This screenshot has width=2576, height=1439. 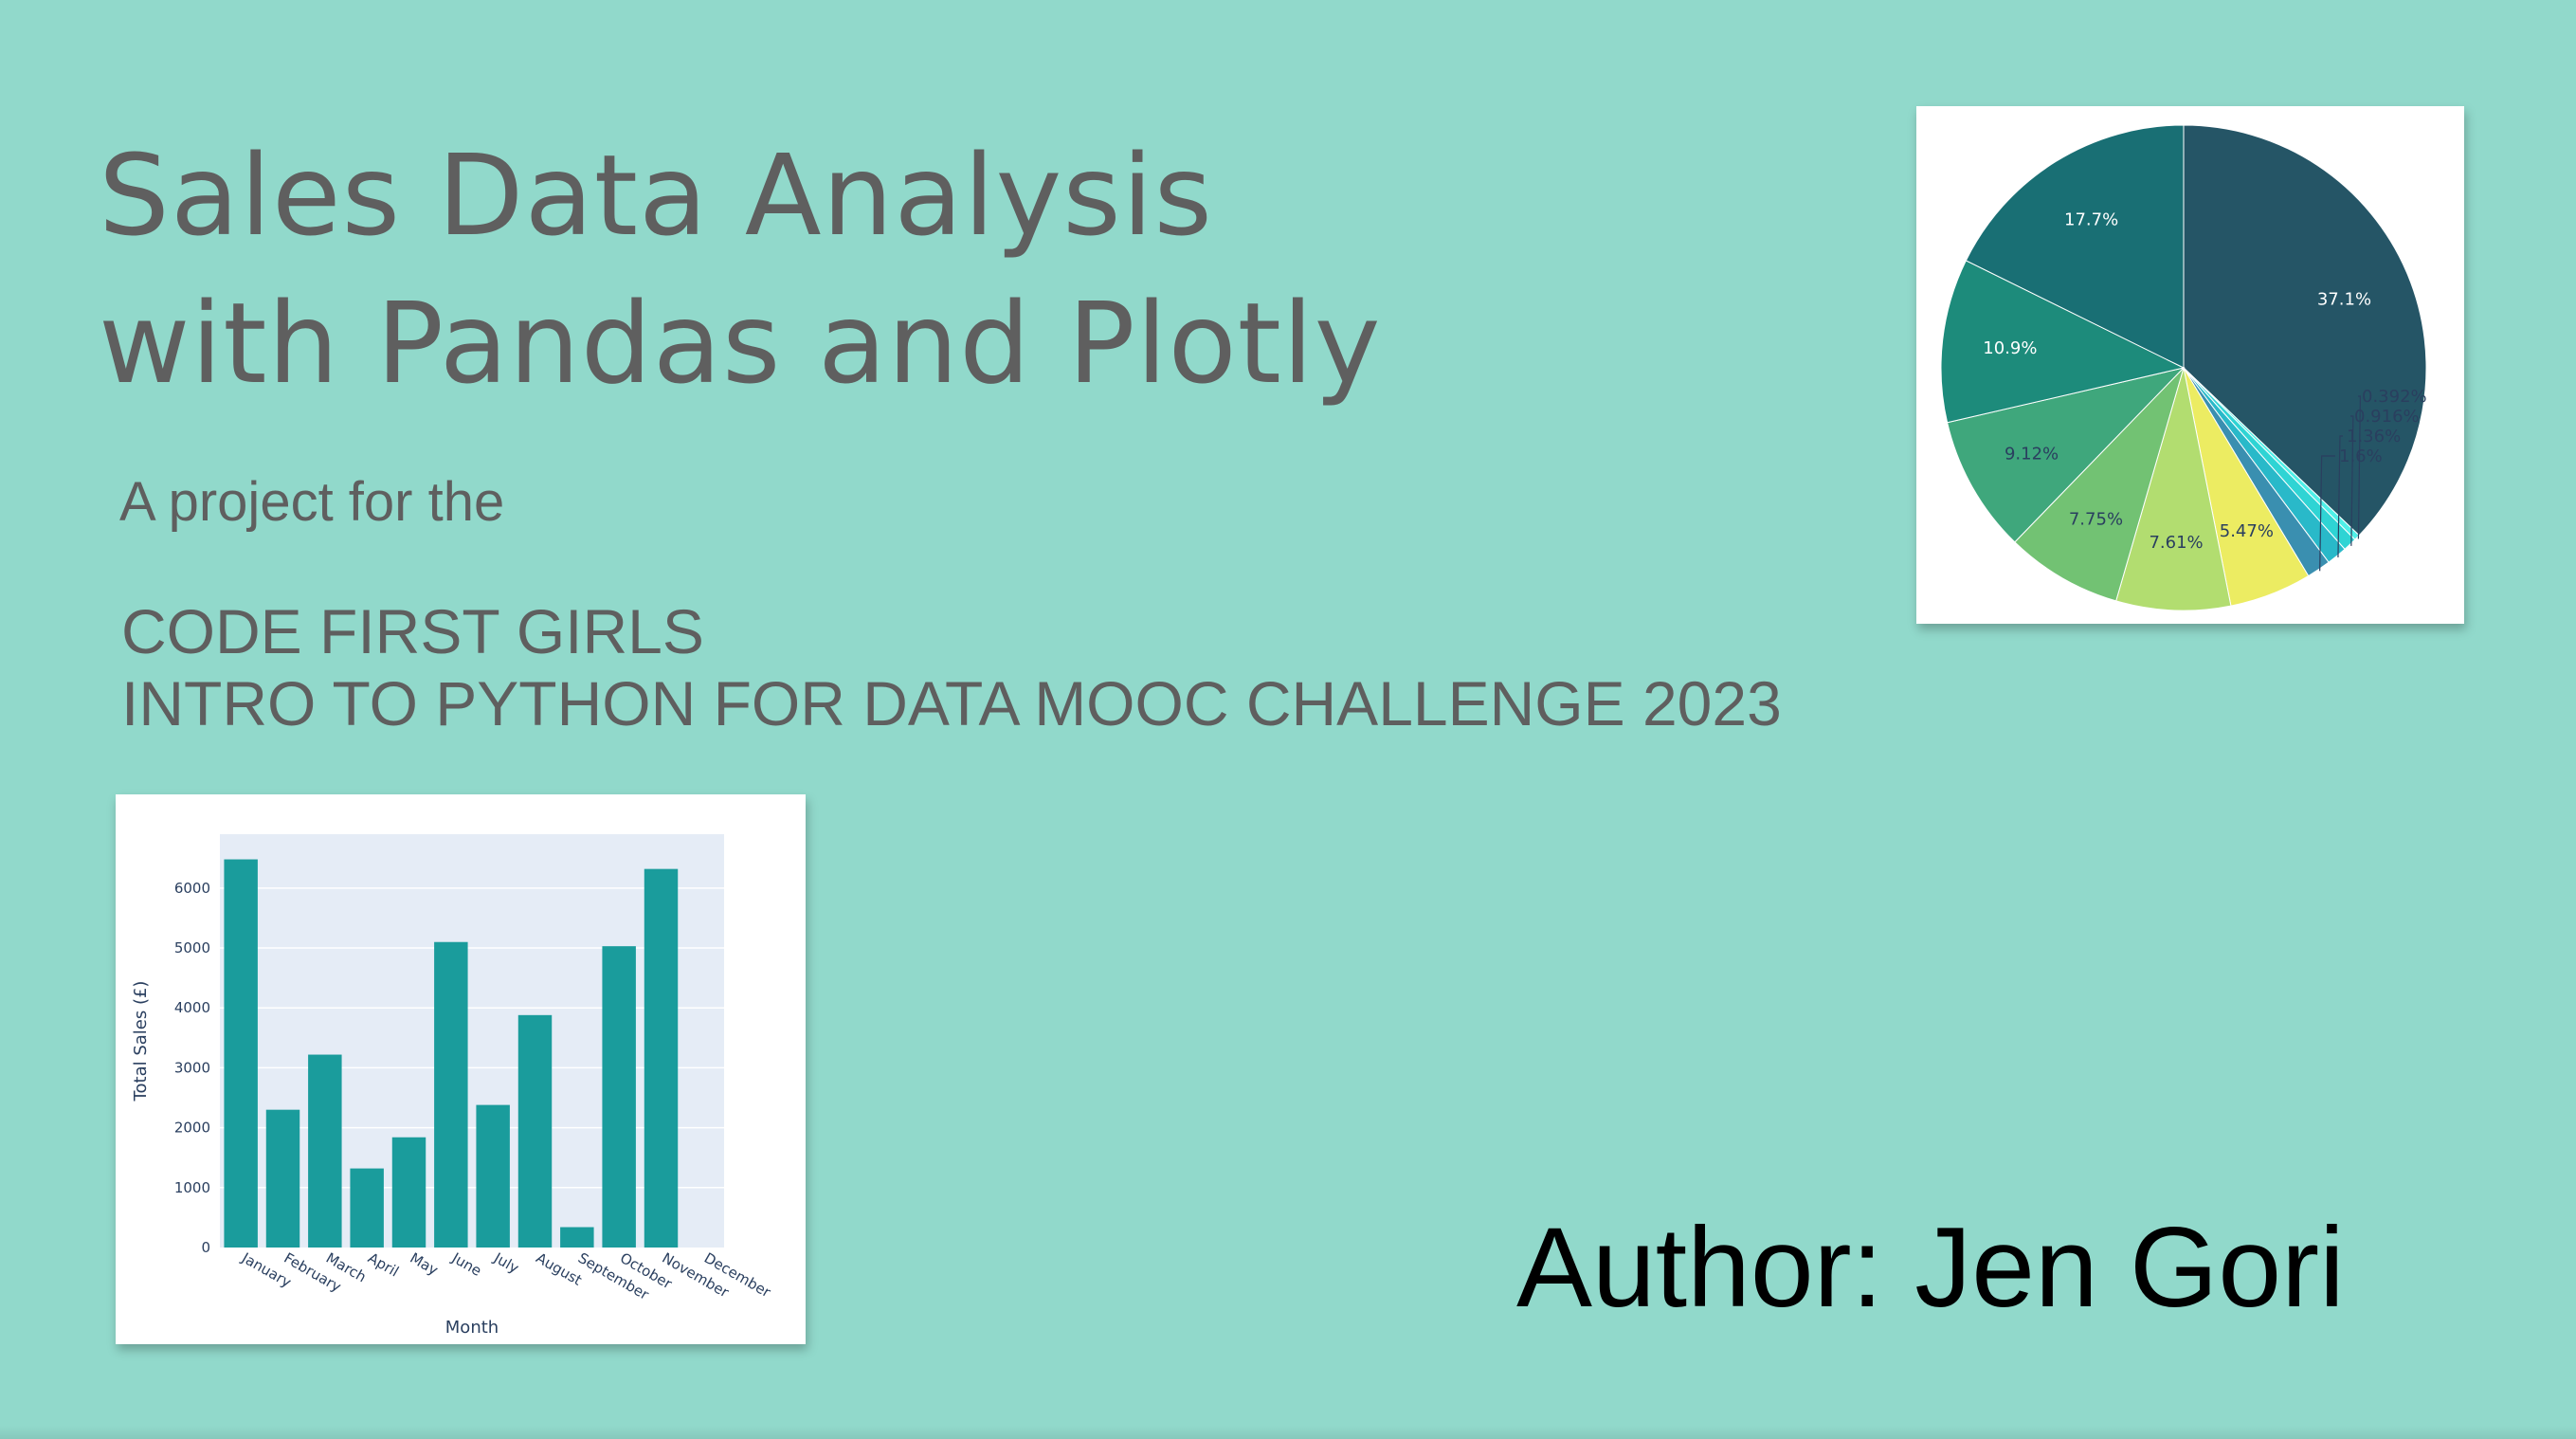 What do you see at coordinates (192, 1067) in the screenshot?
I see `y-tick-label: 3000` at bounding box center [192, 1067].